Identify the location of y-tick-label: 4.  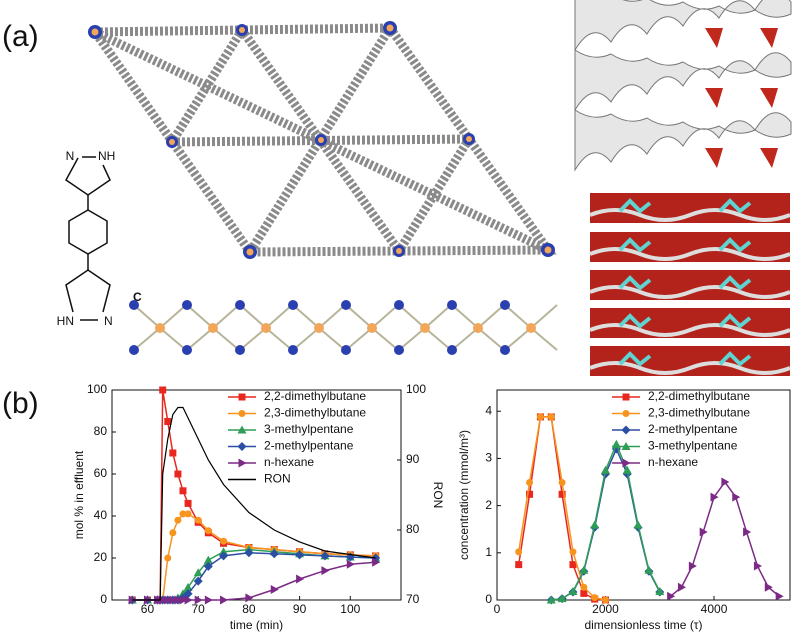
(488, 410).